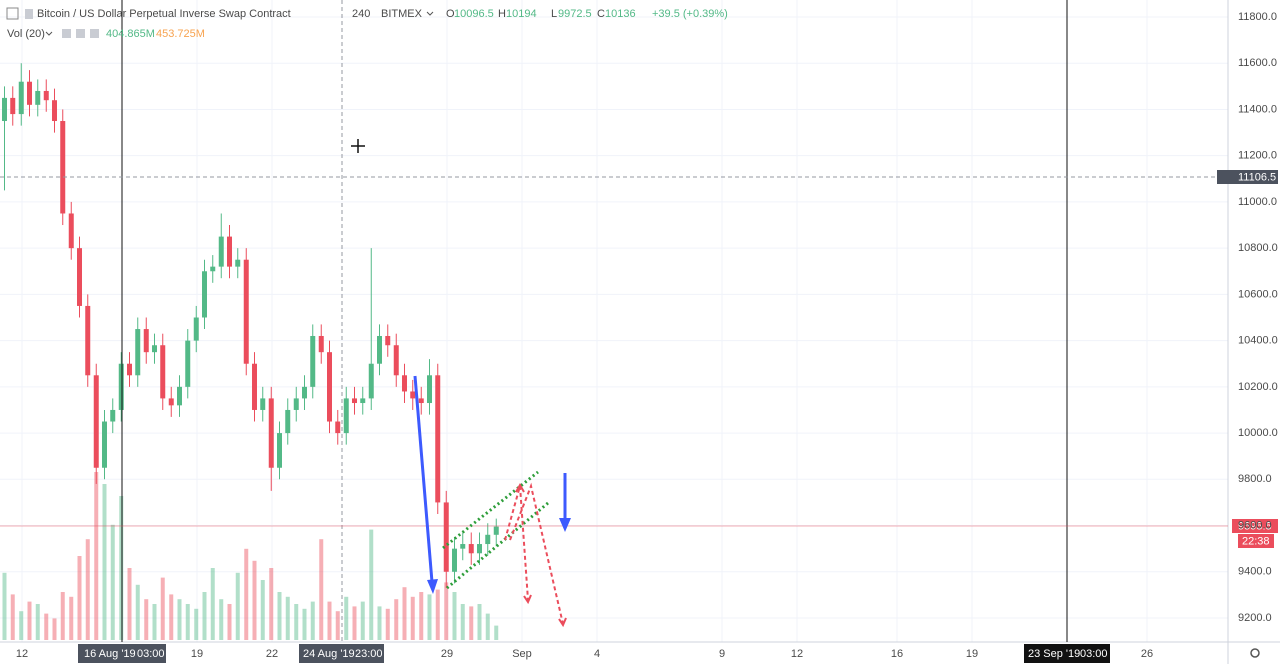 The height and width of the screenshot is (664, 1280). What do you see at coordinates (601, 14) in the screenshot?
I see `legend-label: C` at bounding box center [601, 14].